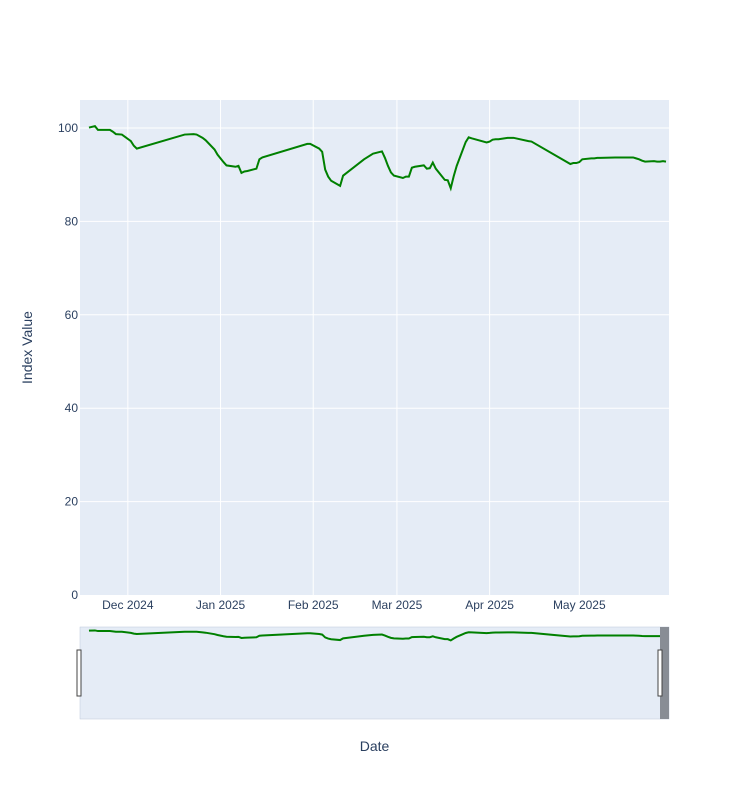  I want to click on range-slider-track, so click(374, 673).